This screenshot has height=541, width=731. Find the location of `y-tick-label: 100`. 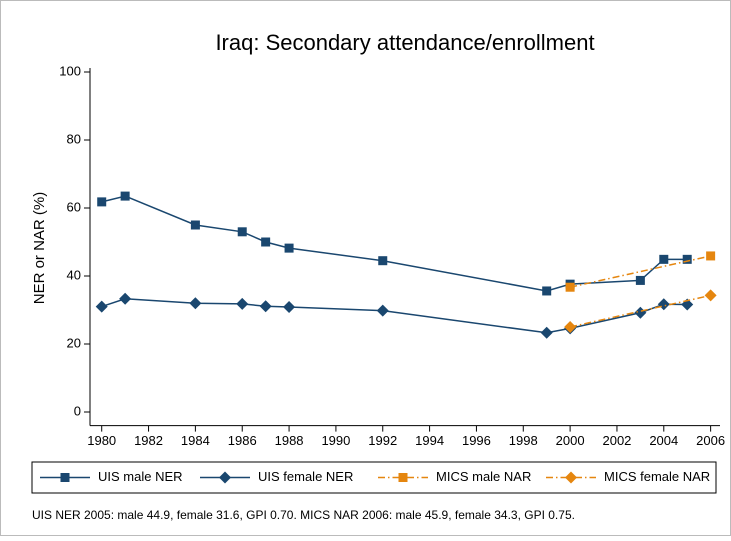

y-tick-label: 100 is located at coordinates (70, 70).